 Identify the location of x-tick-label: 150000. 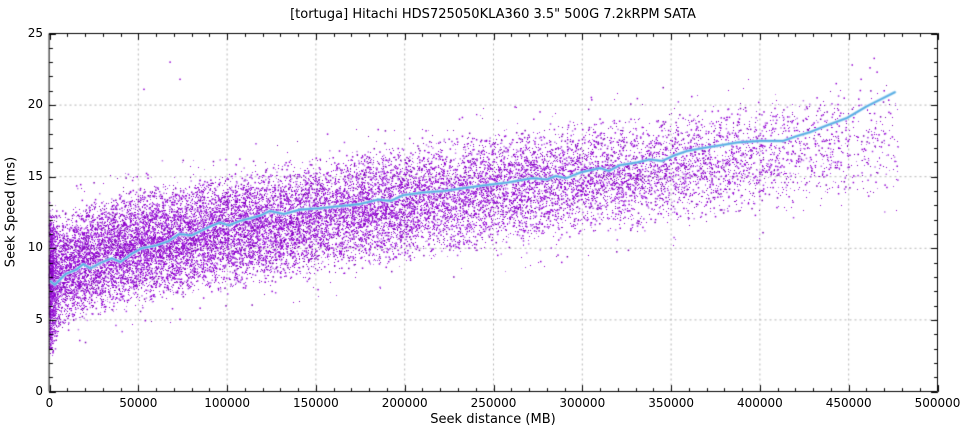
(315, 403).